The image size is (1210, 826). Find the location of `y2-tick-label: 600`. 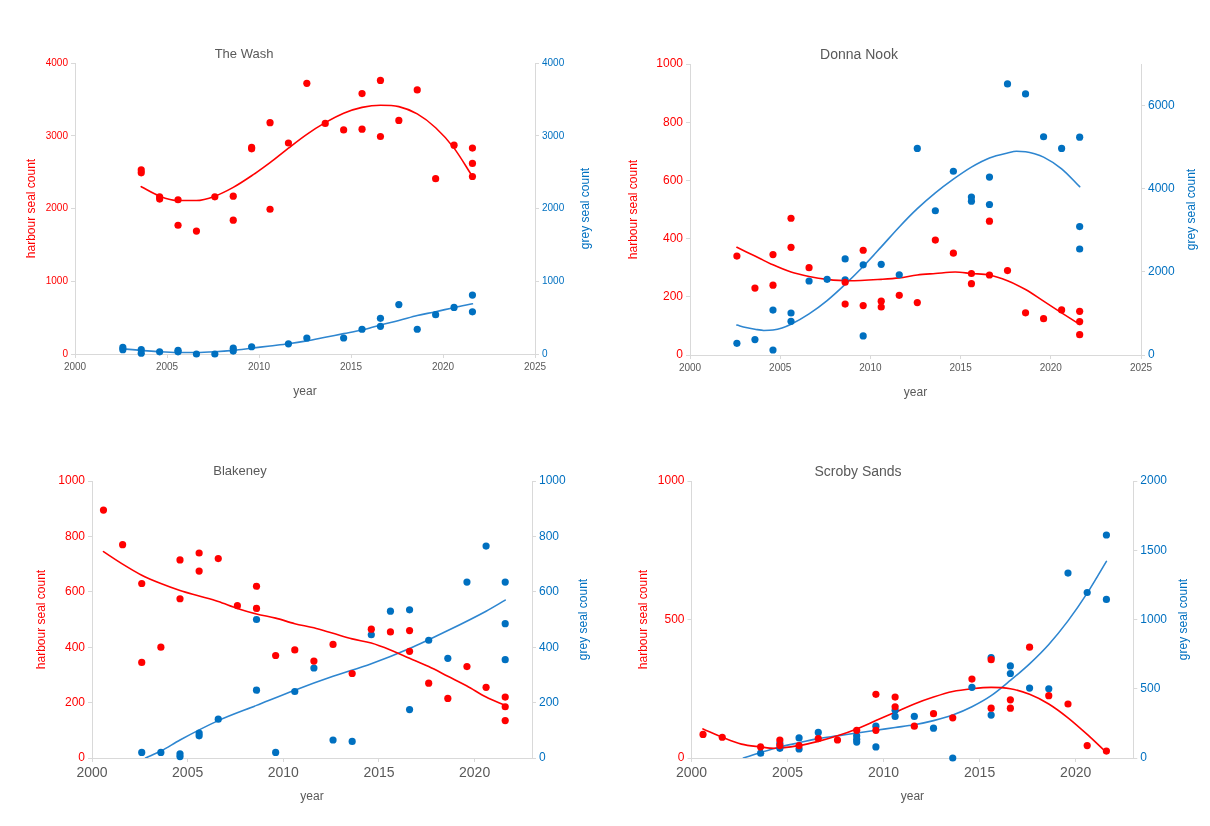

y2-tick-label: 600 is located at coordinates (549, 591).